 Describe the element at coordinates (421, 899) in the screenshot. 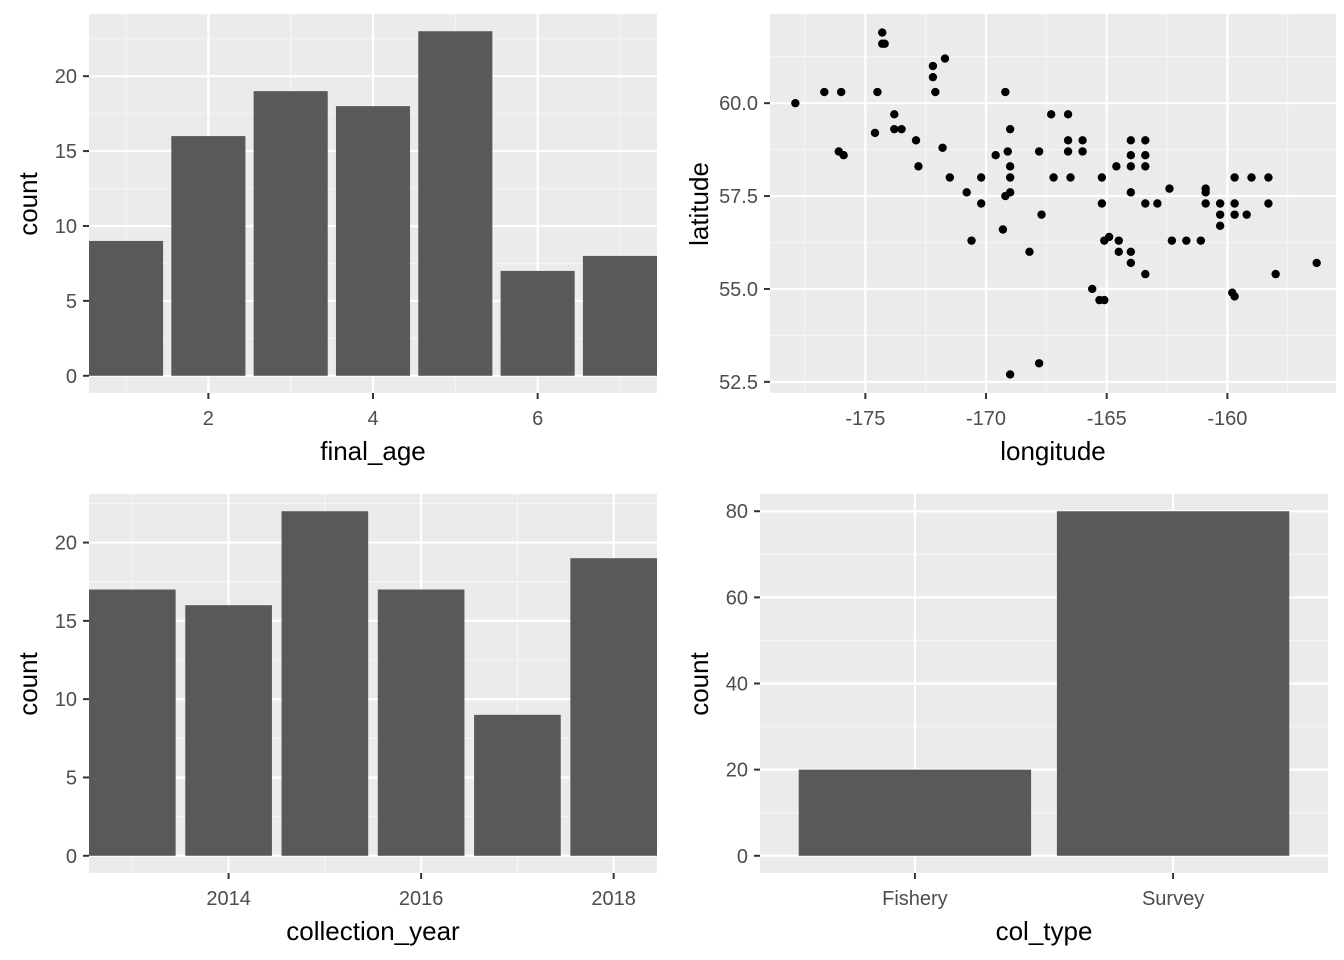

I see `x-tick-label: 2016` at that location.